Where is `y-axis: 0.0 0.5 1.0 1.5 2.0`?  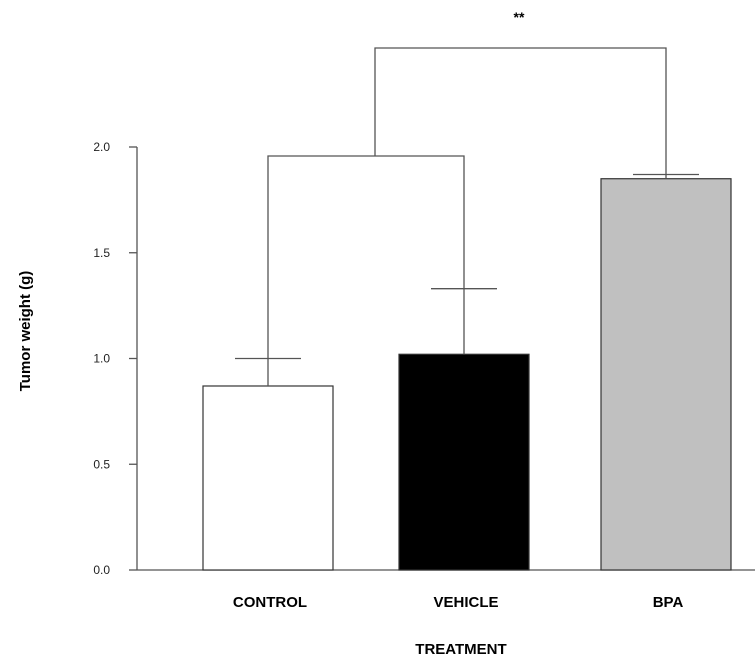
y-axis: 0.0 0.5 1.0 1.5 2.0 is located at coordinates (115, 358).